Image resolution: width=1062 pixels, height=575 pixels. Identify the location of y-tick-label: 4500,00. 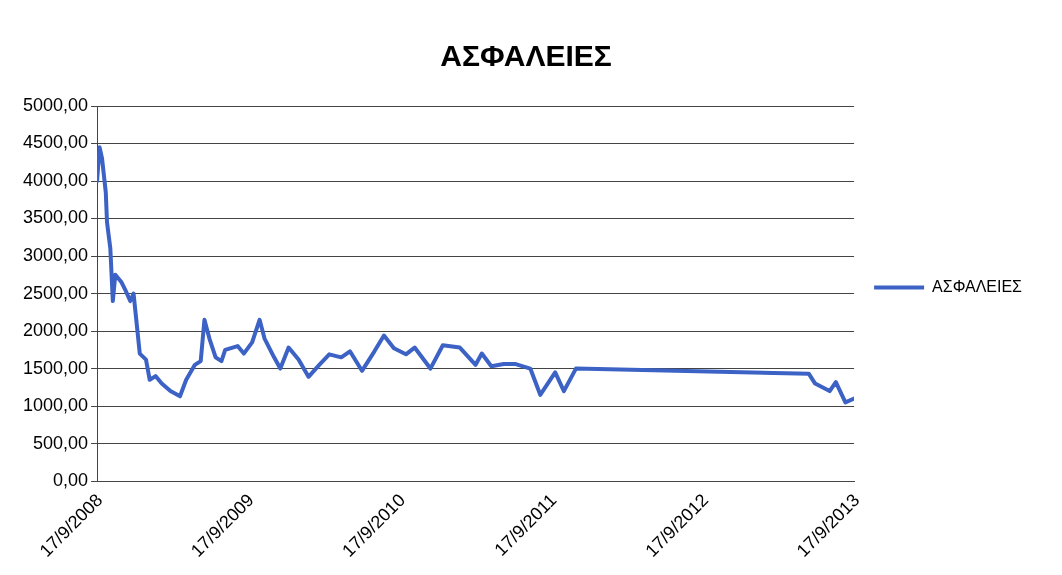
(55, 142).